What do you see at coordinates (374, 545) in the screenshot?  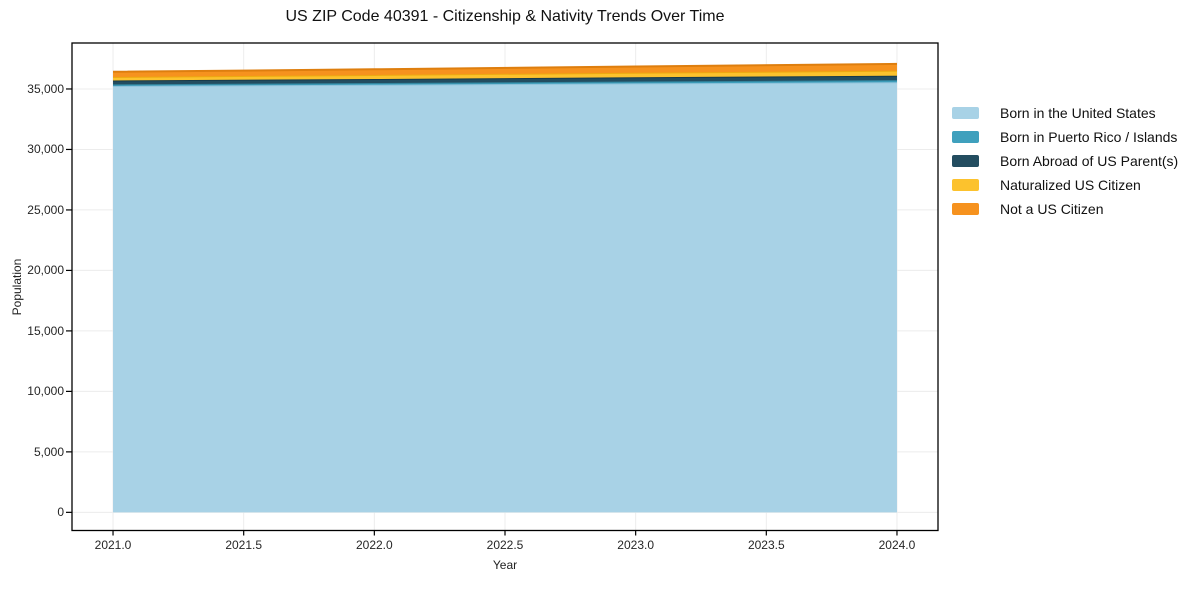 I see `x-tick-label: 2022.0` at bounding box center [374, 545].